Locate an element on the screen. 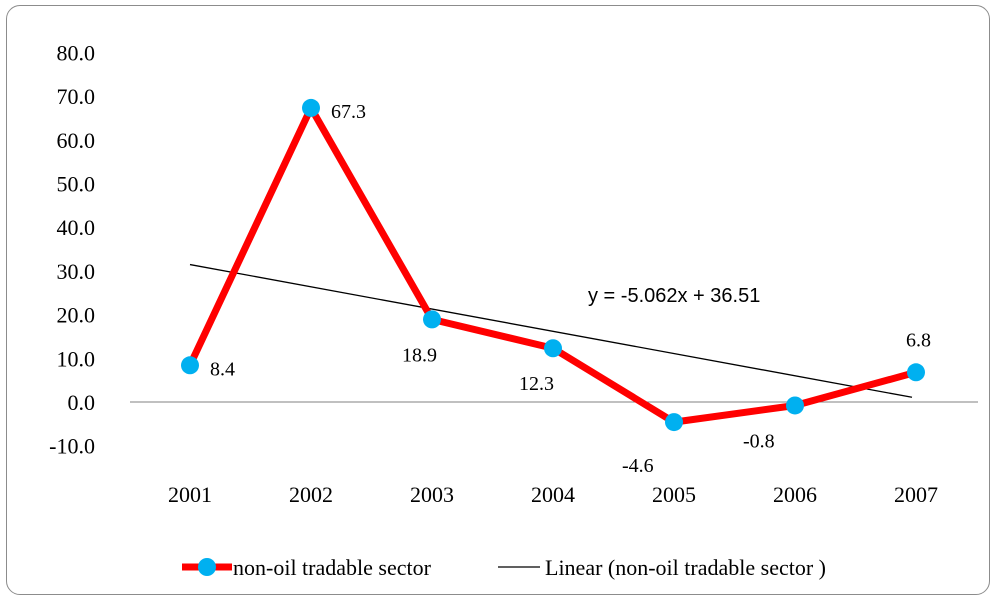  y-tick-label: 60.0 is located at coordinates (76, 140).